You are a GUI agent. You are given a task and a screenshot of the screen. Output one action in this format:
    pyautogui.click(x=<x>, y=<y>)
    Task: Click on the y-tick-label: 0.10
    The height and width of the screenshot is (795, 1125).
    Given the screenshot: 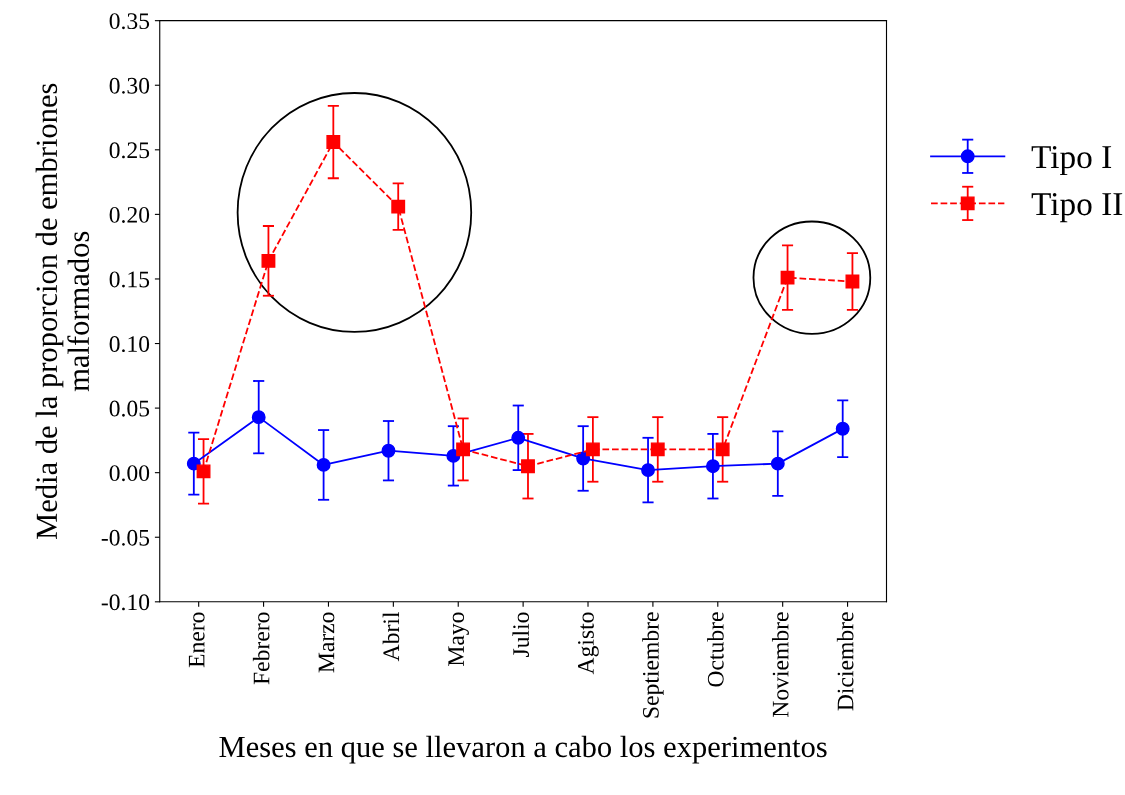 What is the action you would take?
    pyautogui.click(x=129, y=344)
    